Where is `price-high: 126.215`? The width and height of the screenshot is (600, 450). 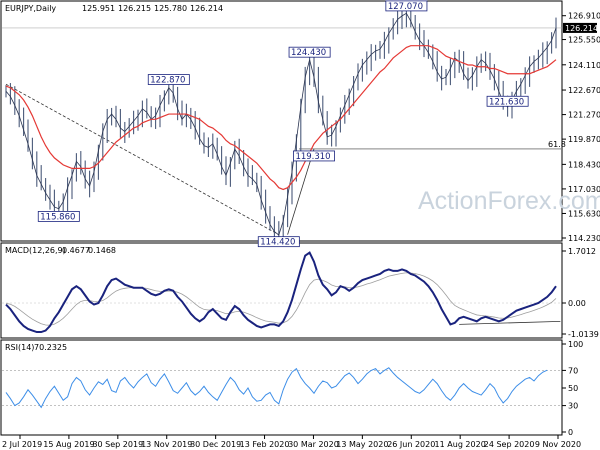
price-high: 126.215 is located at coordinates (134, 8).